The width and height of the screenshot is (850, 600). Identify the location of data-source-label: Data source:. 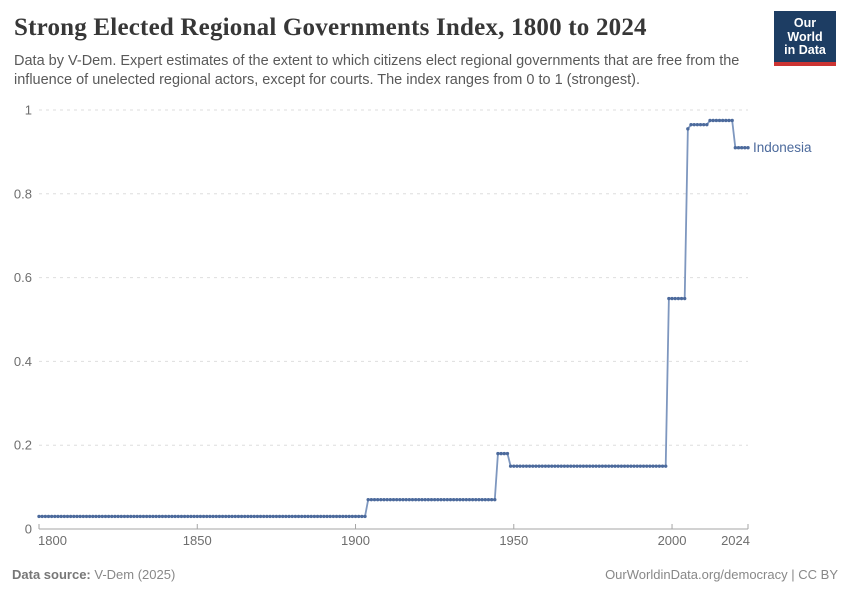
(51, 574).